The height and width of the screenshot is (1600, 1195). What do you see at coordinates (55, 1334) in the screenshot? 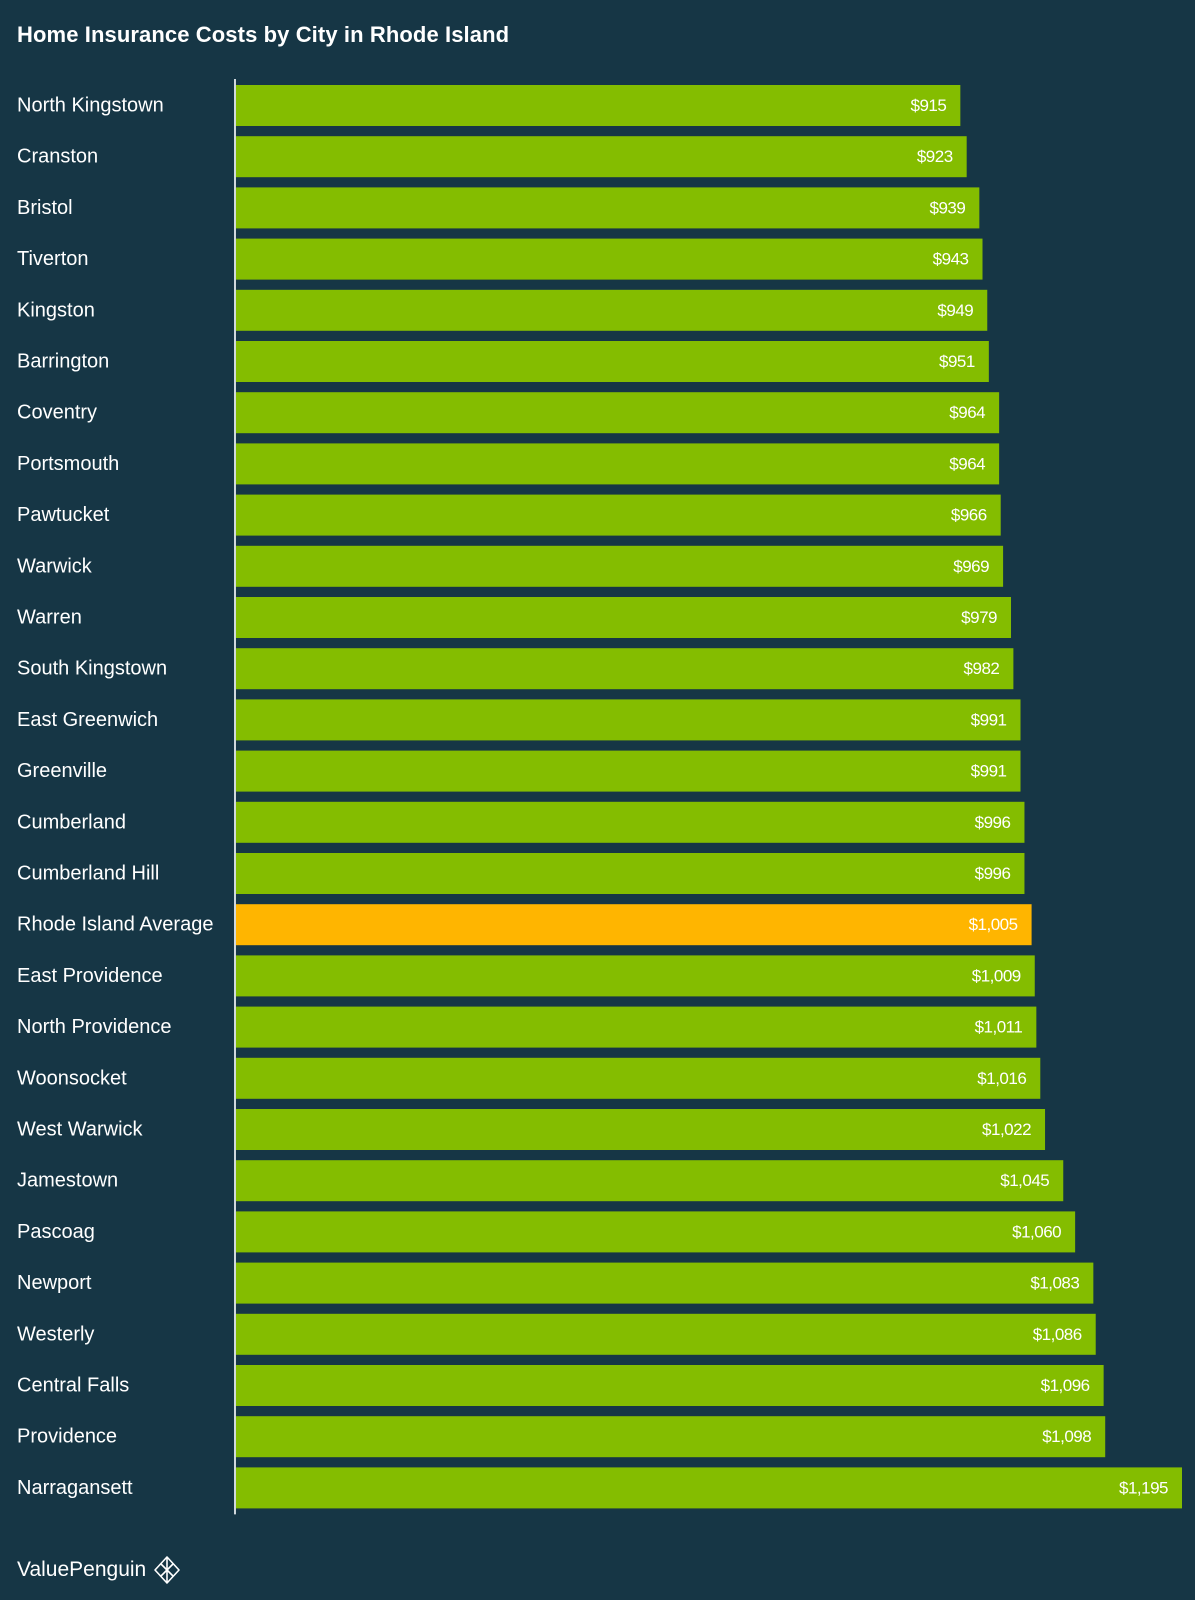
I see `category-label: Westerly` at bounding box center [55, 1334].